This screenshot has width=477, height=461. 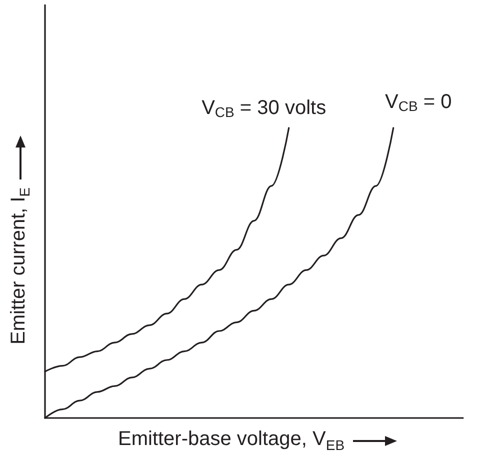 What do you see at coordinates (231, 440) in the screenshot?
I see `x-axis-title: Emitter-base voltage, V$_{EB}$` at bounding box center [231, 440].